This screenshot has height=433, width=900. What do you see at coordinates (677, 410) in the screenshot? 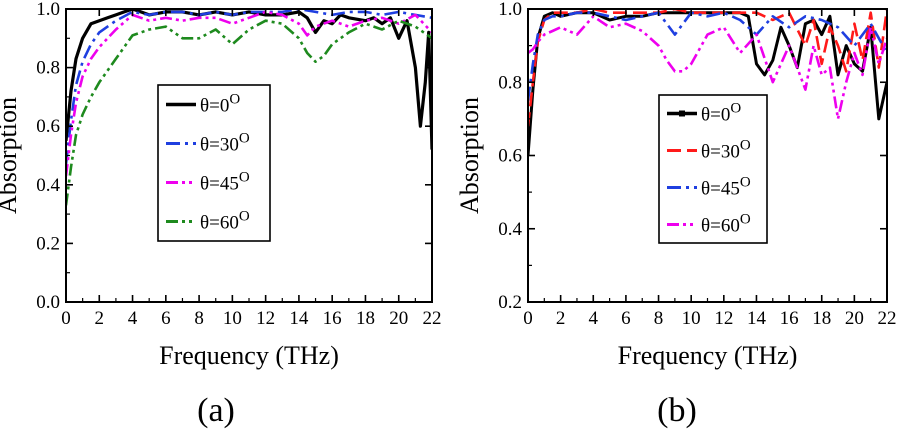
I see `panel-label: (b)` at bounding box center [677, 410].